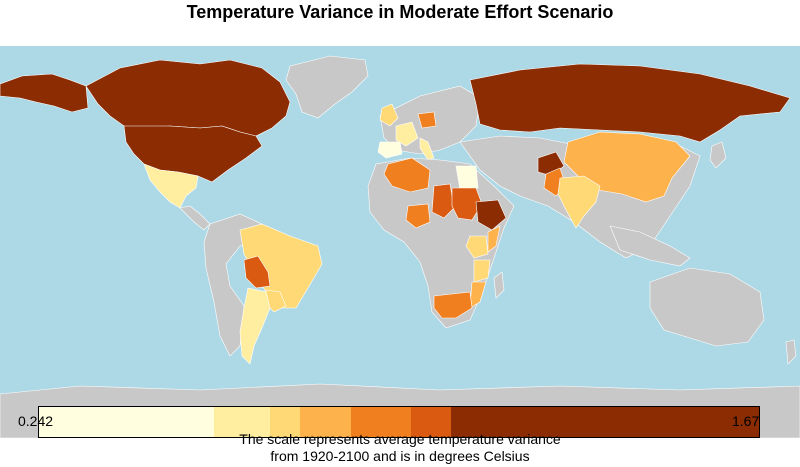  I want to click on region-chad, so click(443, 201).